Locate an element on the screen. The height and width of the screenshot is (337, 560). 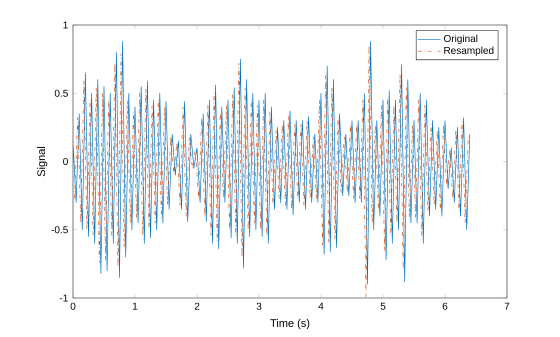
y-tick-label: -1 is located at coordinates (64, 298).